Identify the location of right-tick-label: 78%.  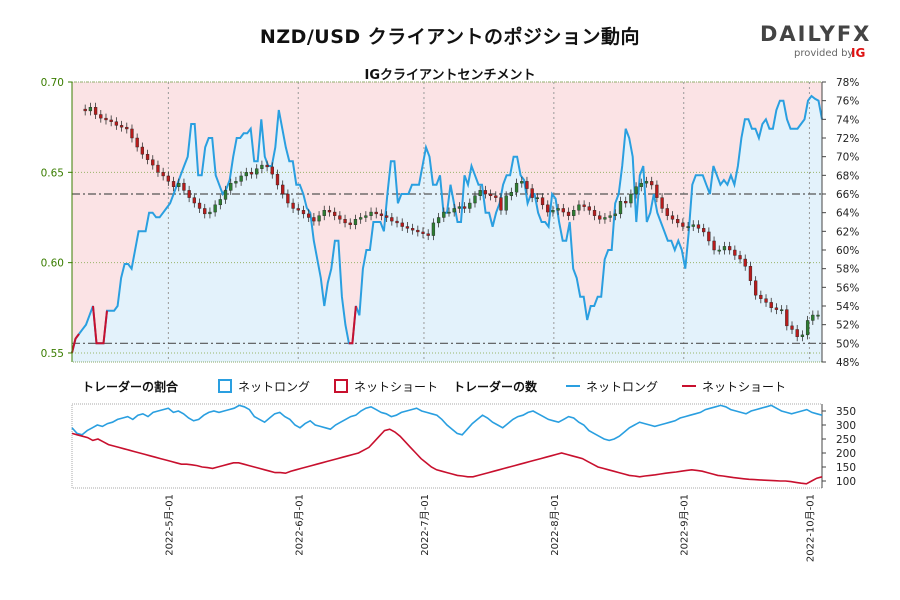
(847, 83).